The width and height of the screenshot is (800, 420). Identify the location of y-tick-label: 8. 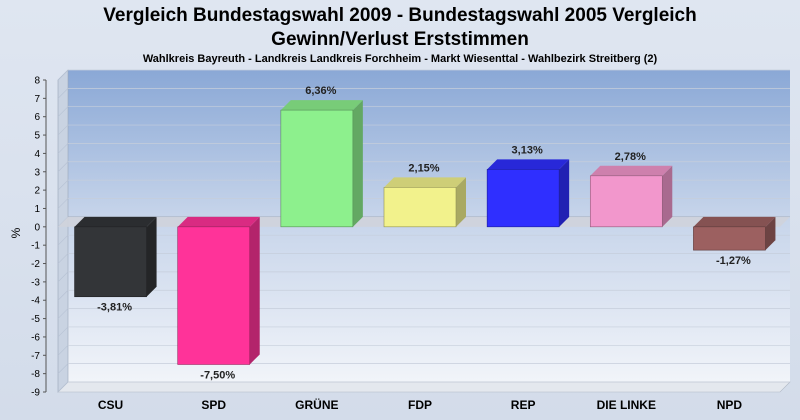
(37, 81).